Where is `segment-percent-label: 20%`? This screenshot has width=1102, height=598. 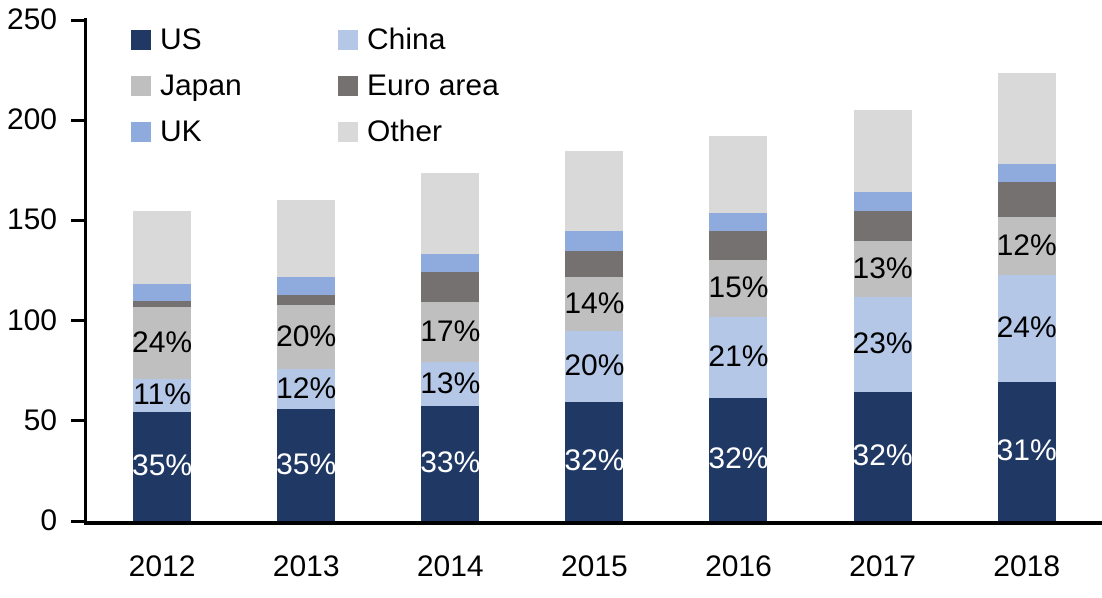 segment-percent-label: 20% is located at coordinates (306, 336).